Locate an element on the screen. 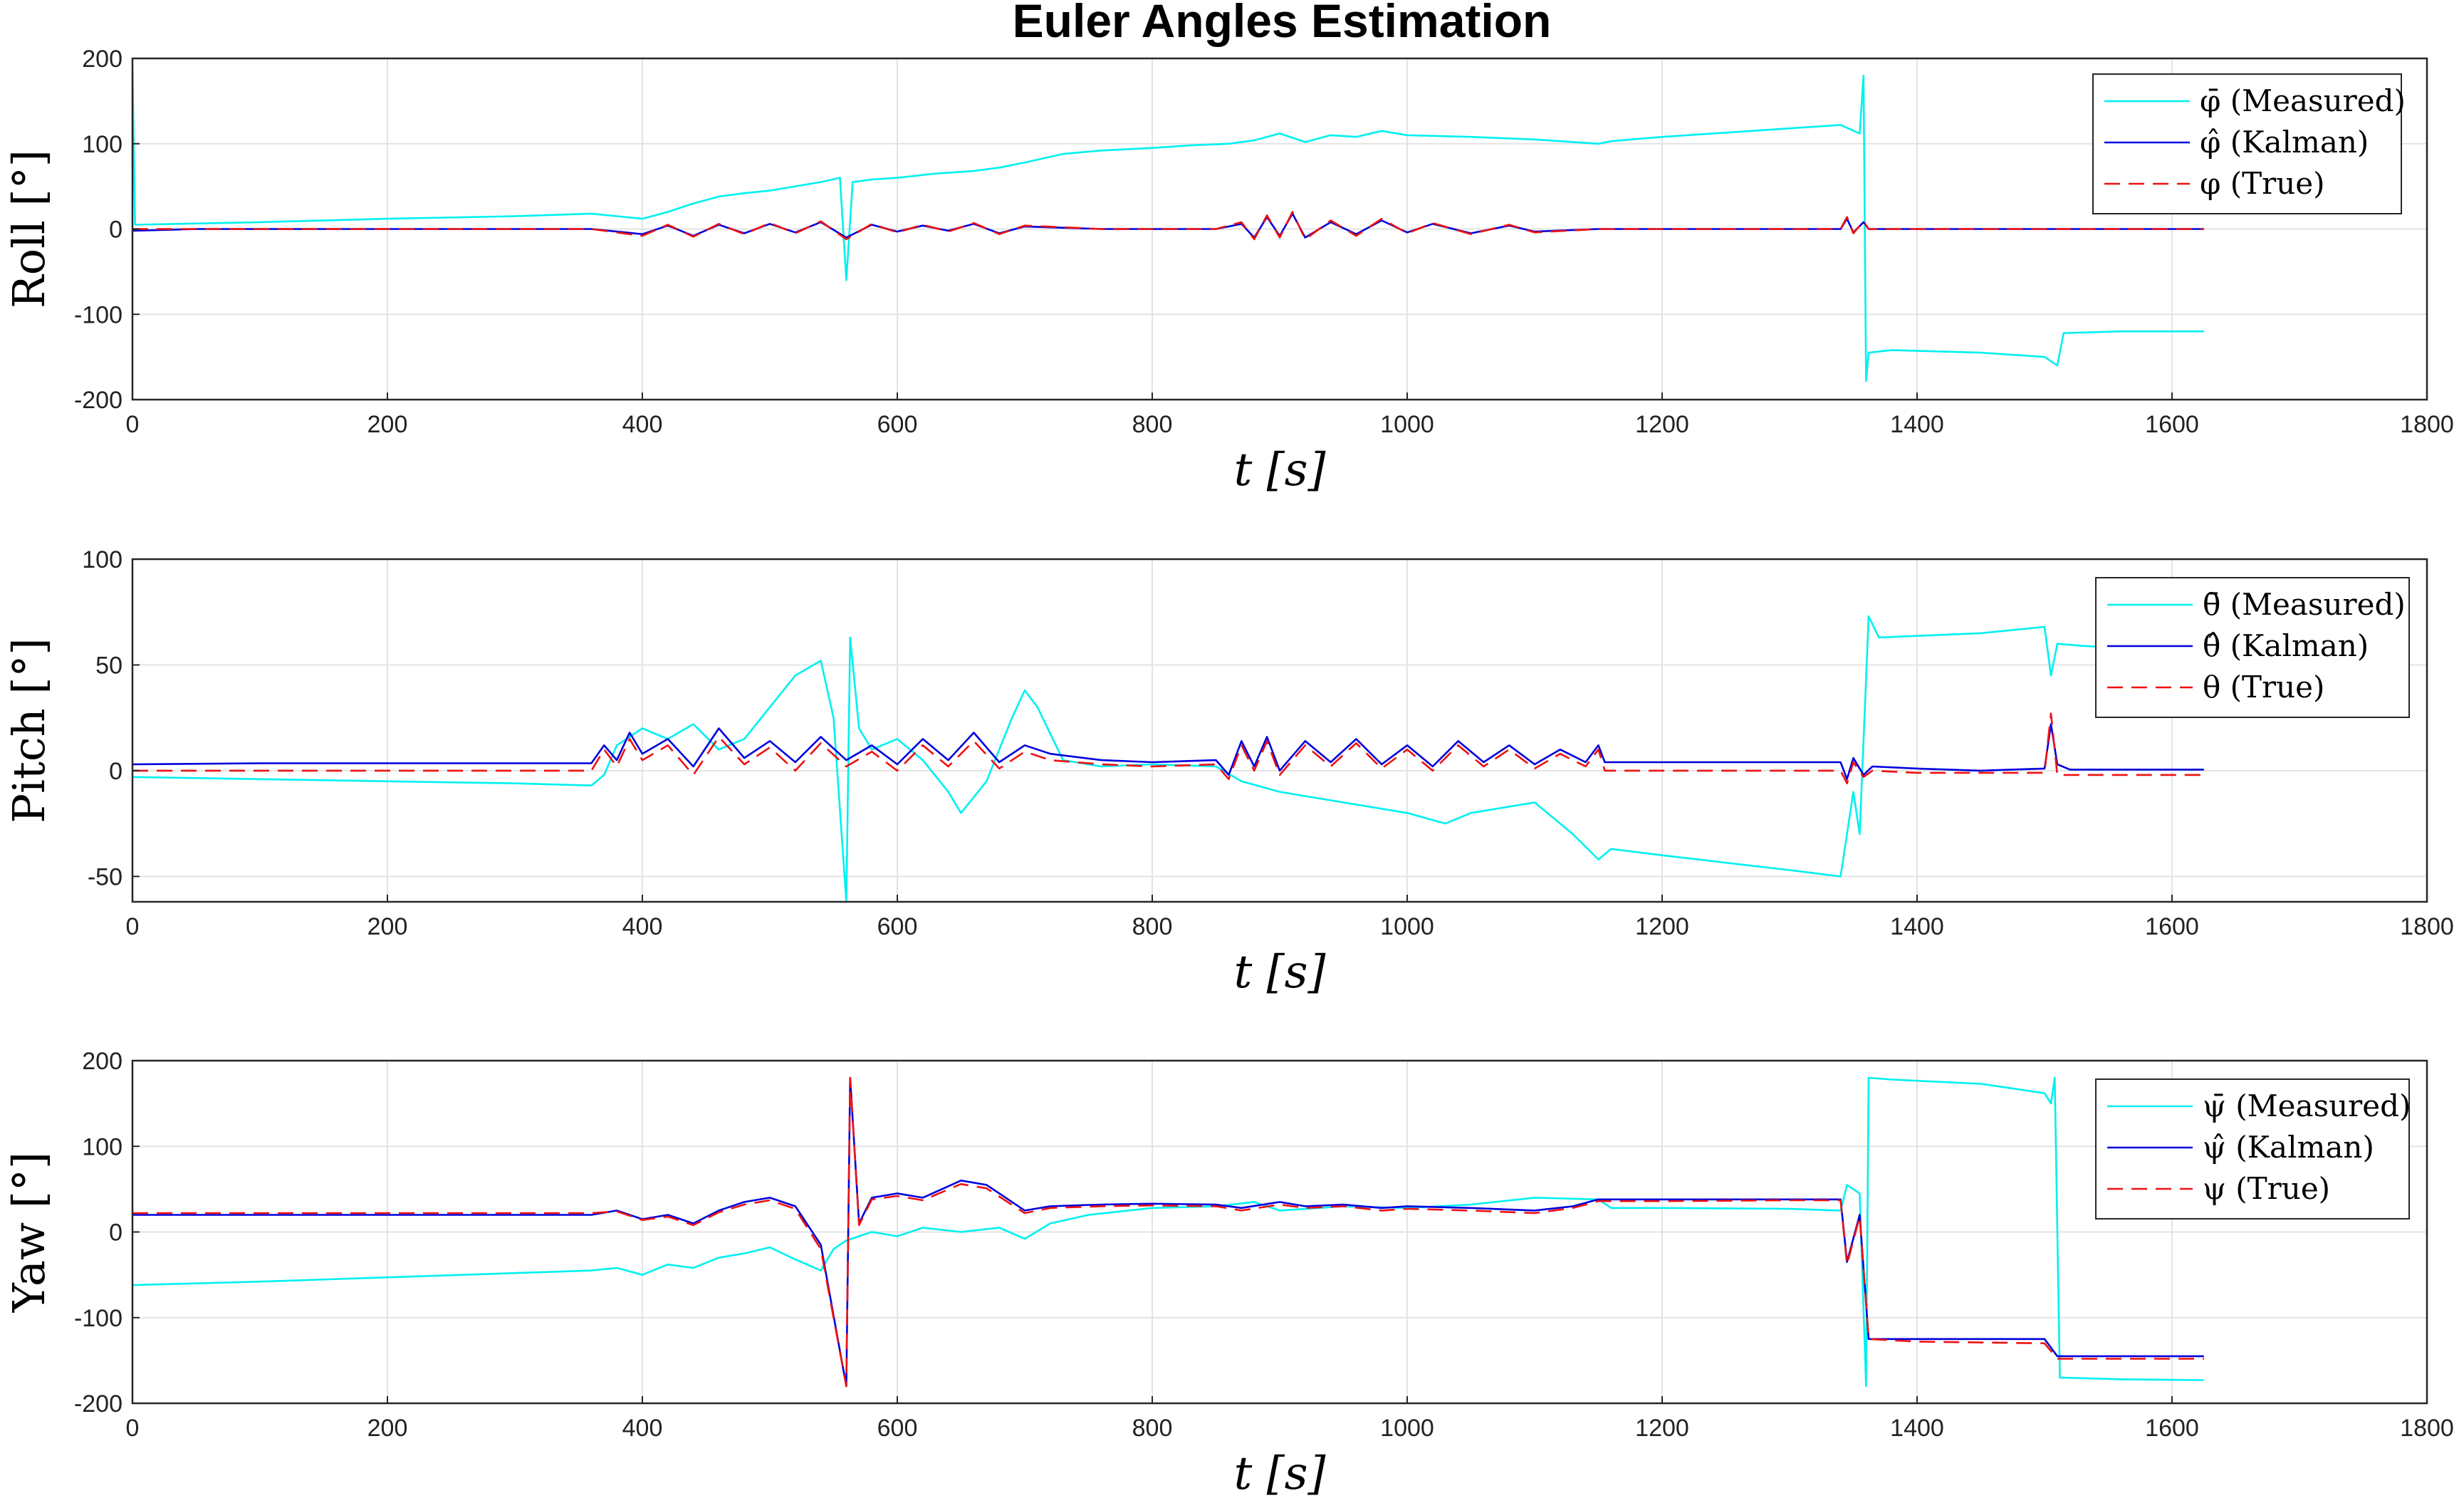  yaw-legend: ψ̄ (Measured) ψ̂ (Kalman) ψ (True) is located at coordinates (2253, 1149).